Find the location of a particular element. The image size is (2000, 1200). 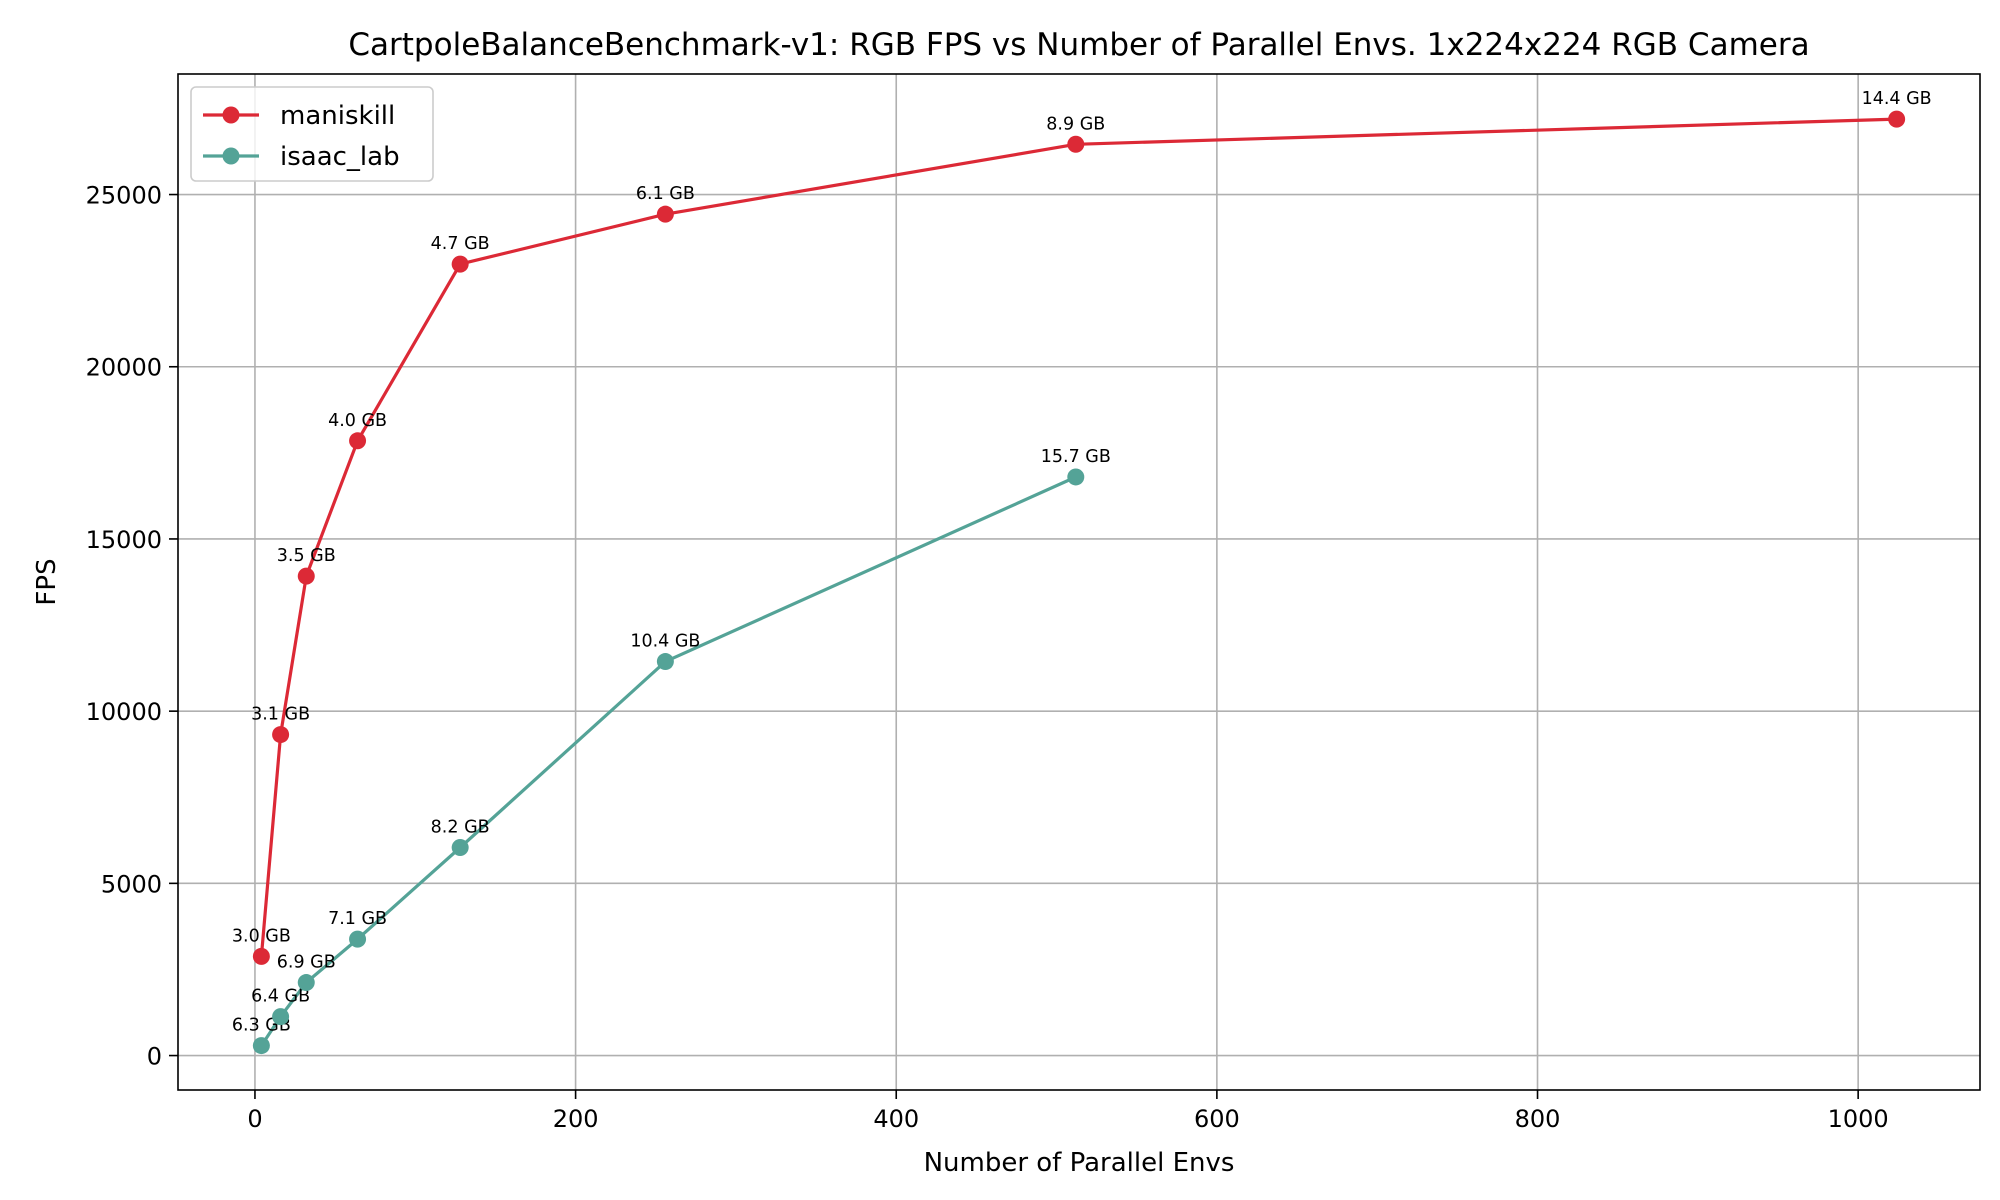

y-axis-label: FPS is located at coordinates (47, 581).